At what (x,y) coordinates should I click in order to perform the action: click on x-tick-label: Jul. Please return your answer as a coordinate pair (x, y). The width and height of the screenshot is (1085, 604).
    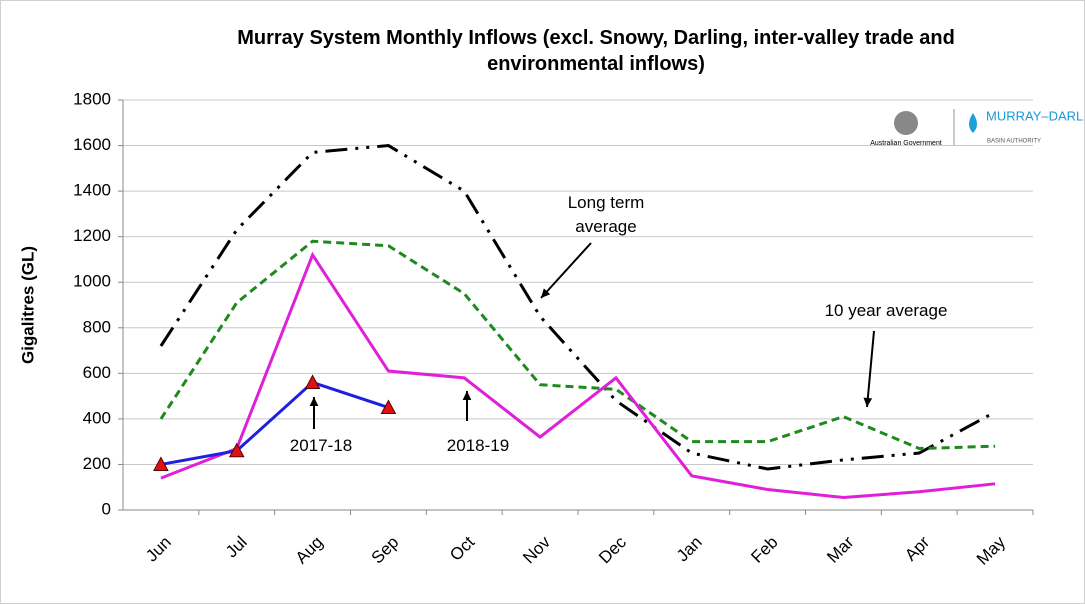
    Looking at the image, I should click on (236, 547).